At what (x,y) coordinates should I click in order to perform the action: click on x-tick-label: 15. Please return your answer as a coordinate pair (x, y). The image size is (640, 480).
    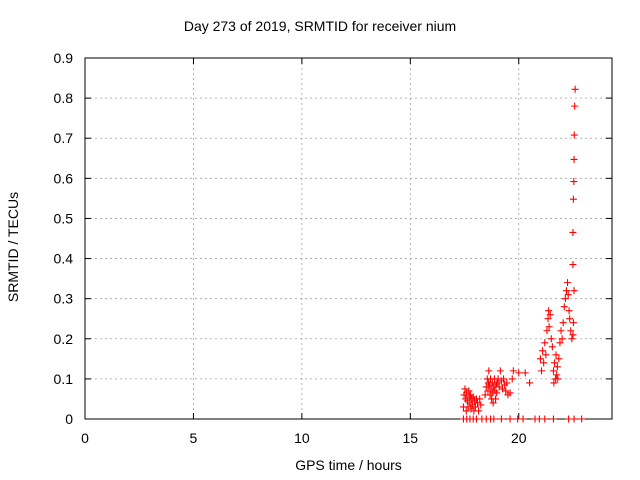
    Looking at the image, I should click on (411, 438).